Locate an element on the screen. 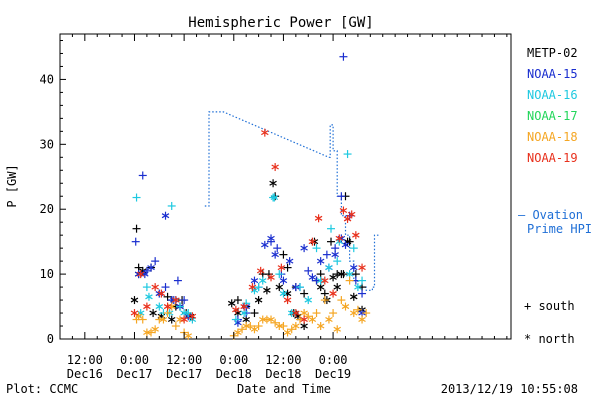 This screenshot has height=400, width=600. ovation-label-line1: — Ovation is located at coordinates (550, 215).